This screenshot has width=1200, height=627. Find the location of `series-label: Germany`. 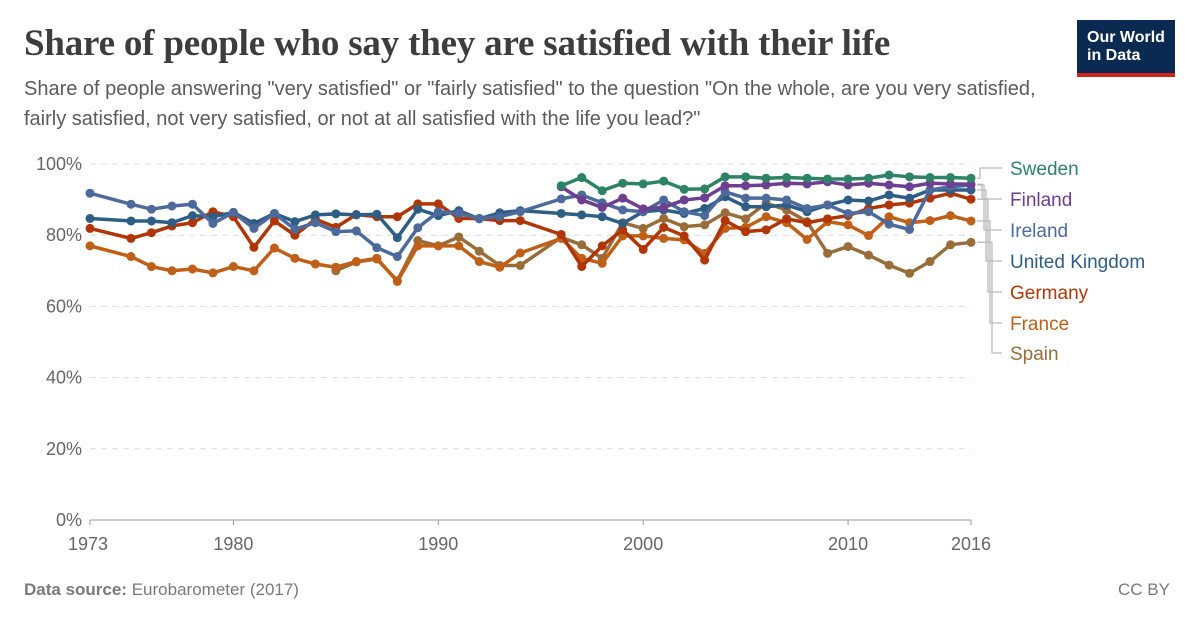

series-label: Germany is located at coordinates (1049, 293).